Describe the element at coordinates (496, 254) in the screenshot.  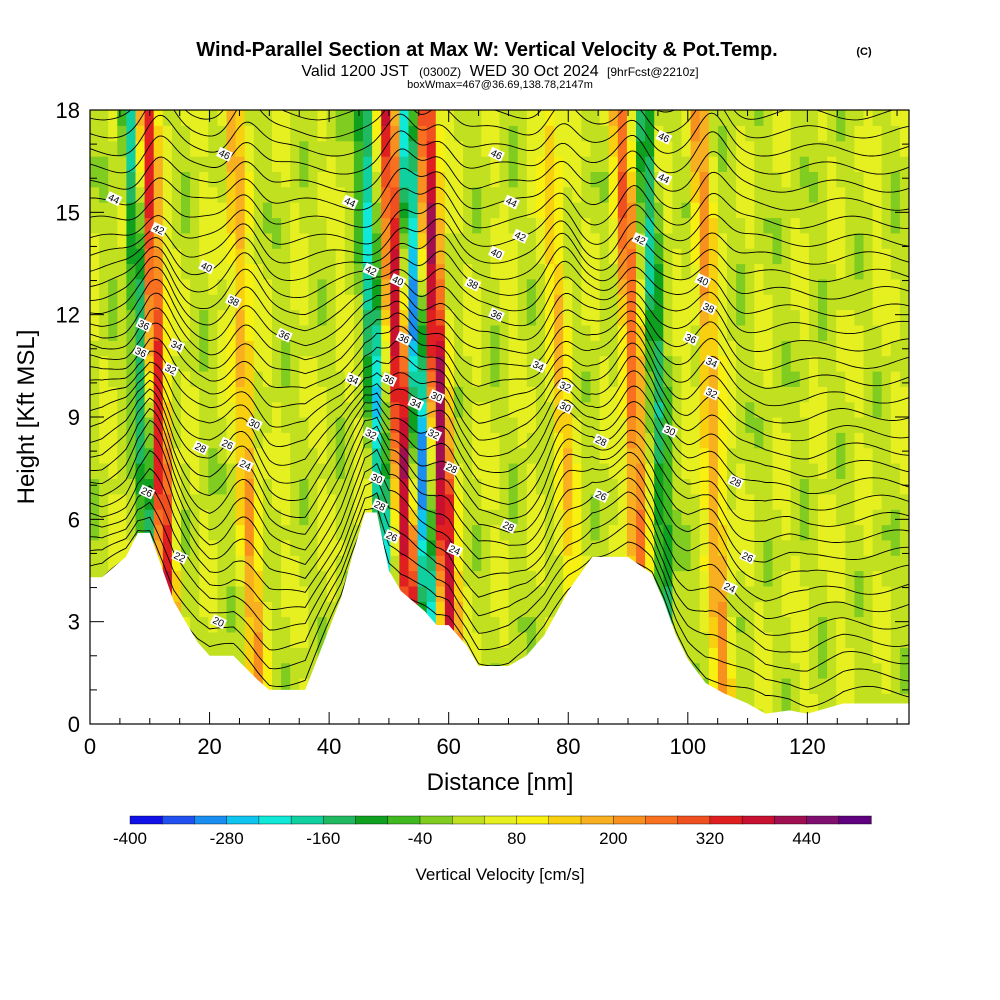
I see `svg-text: 40` at that location.